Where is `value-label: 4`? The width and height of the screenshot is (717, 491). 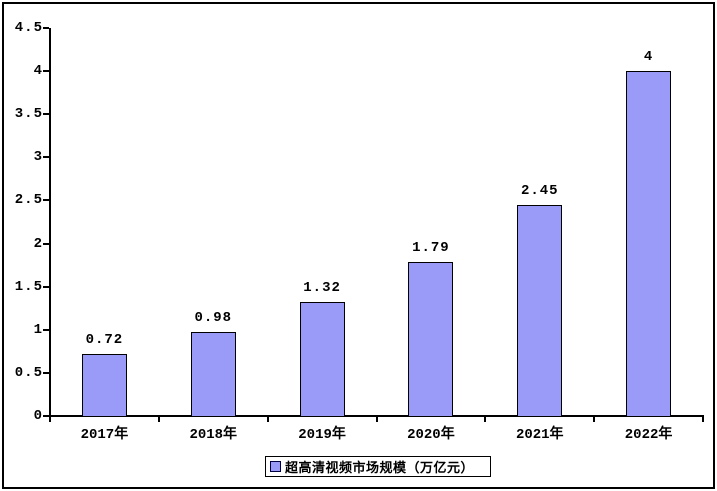 value-label: 4 is located at coordinates (648, 57).